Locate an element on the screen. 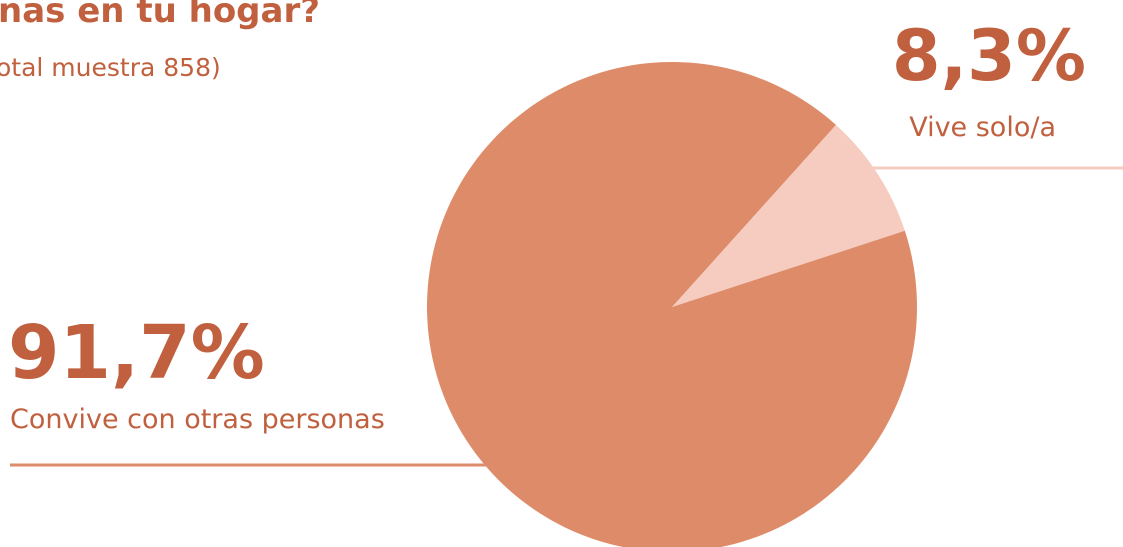 This screenshot has width=1123, height=547. data-label-vive-solo: Vive solo/a is located at coordinates (982, 127).